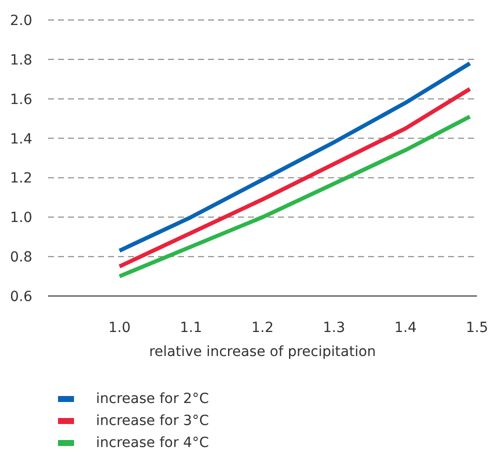 This screenshot has width=499, height=456. Describe the element at coordinates (21, 100) in the screenshot. I see `y-tick-label: 1.6` at that location.